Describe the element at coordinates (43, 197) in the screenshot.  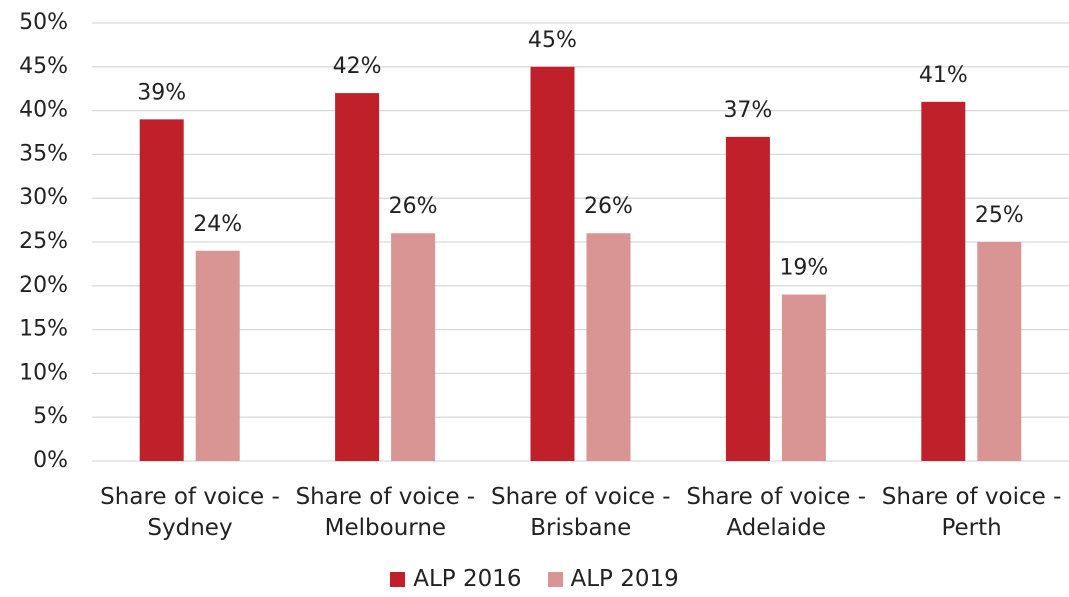
I see `y-tick-label: 30%` at that location.